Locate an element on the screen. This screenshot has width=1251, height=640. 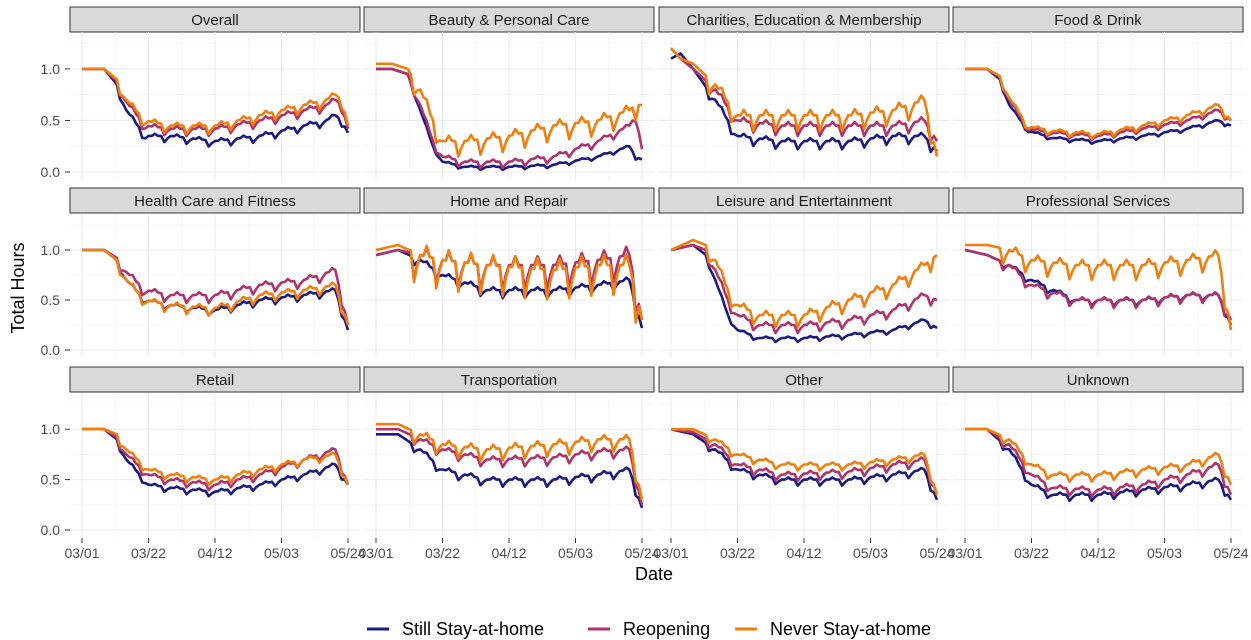
facet-panel: Transportation 03/01 03/22 04/12 05/03 05/24 is located at coordinates (509, 463).